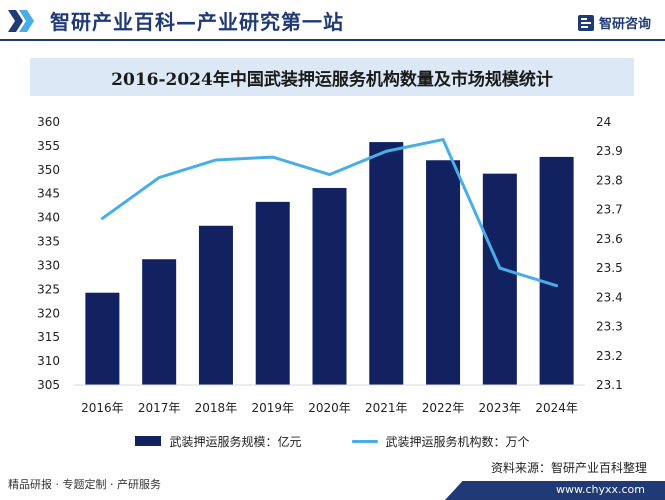 The image size is (665, 500). I want to click on chart-title-band: 2016-2024年中国武装押运服务机构数量及市场规模统计, so click(332, 77).